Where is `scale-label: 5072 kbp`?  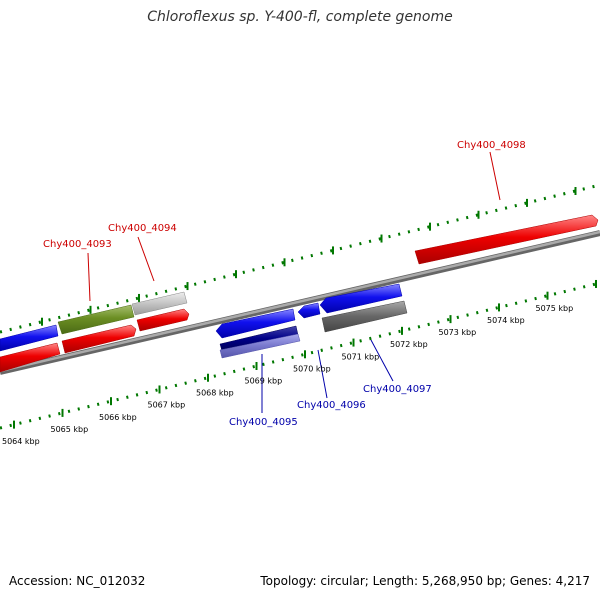
scale-label: 5072 kbp is located at coordinates (409, 344).